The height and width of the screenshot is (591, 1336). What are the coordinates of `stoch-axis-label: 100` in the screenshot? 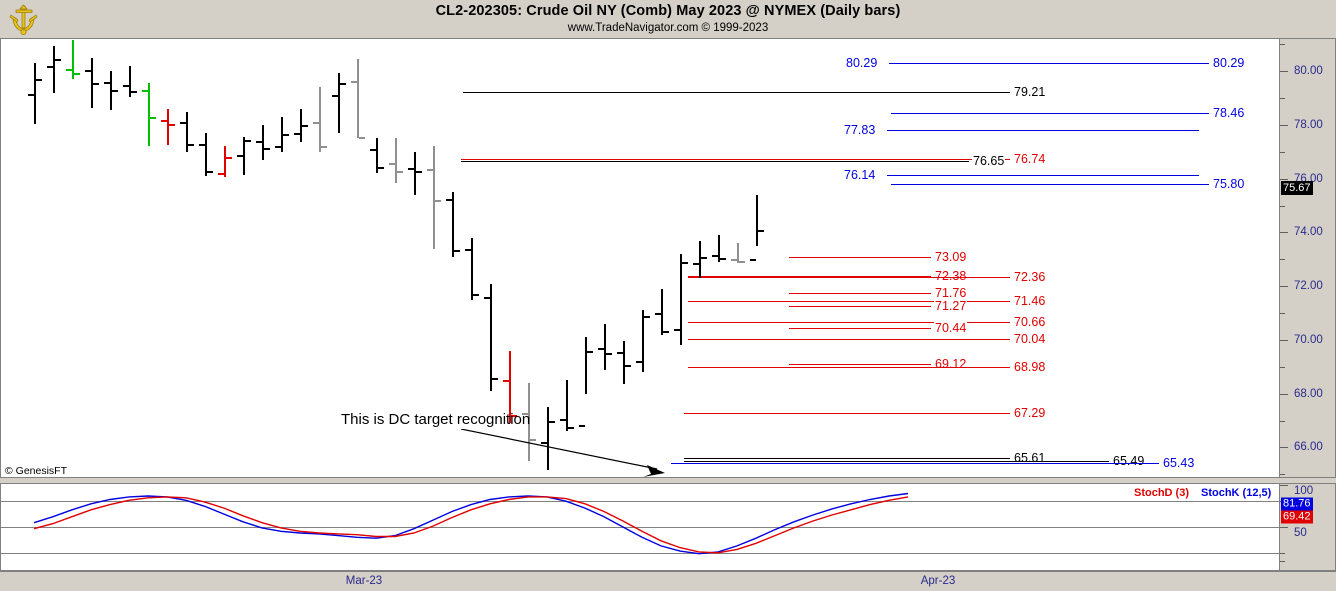 It's located at (1304, 491).